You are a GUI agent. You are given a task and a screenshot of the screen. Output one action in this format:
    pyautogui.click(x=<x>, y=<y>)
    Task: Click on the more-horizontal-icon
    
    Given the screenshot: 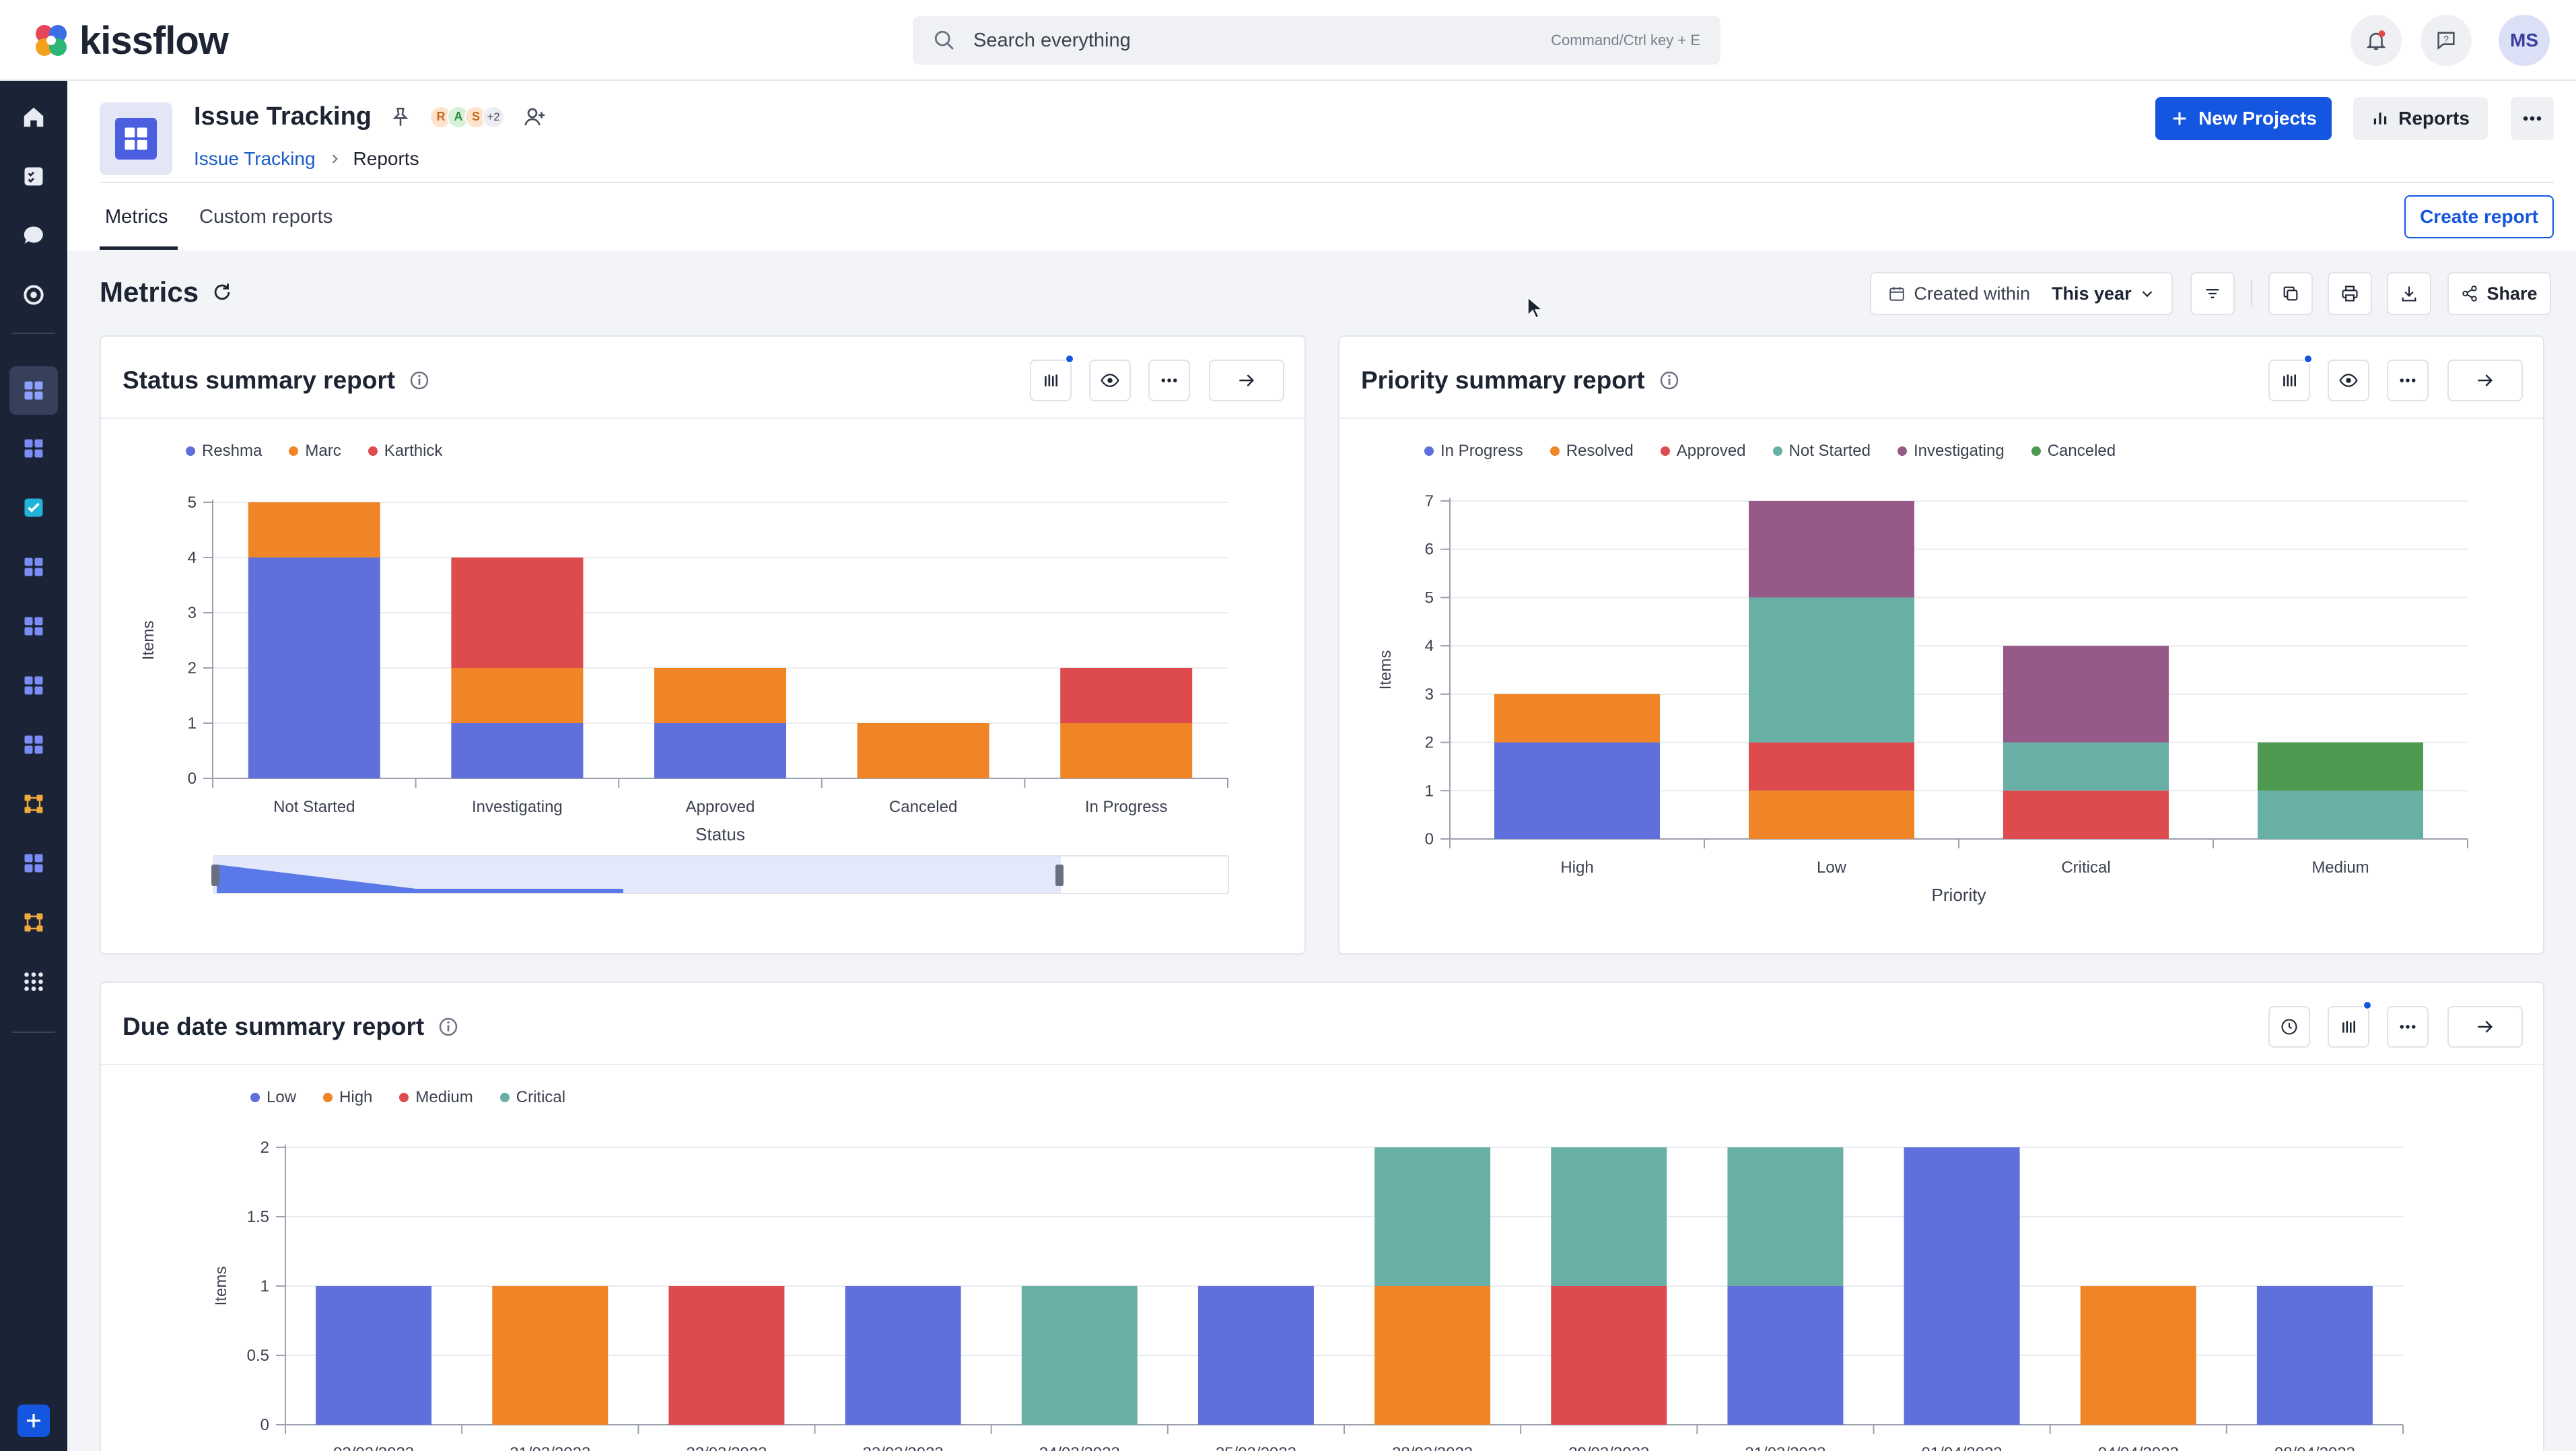 What is the action you would take?
    pyautogui.click(x=2408, y=380)
    